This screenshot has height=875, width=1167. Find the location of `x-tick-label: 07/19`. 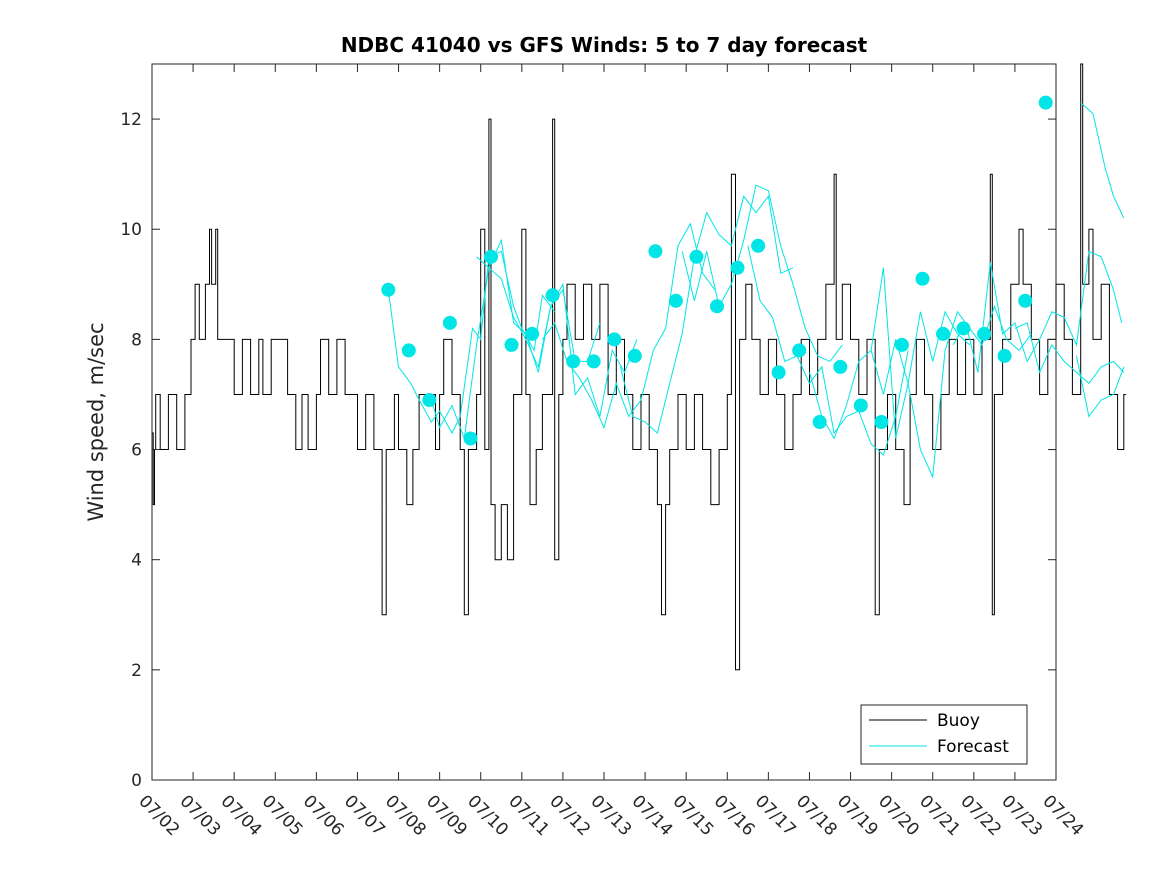

x-tick-label: 07/19 is located at coordinates (857, 815).